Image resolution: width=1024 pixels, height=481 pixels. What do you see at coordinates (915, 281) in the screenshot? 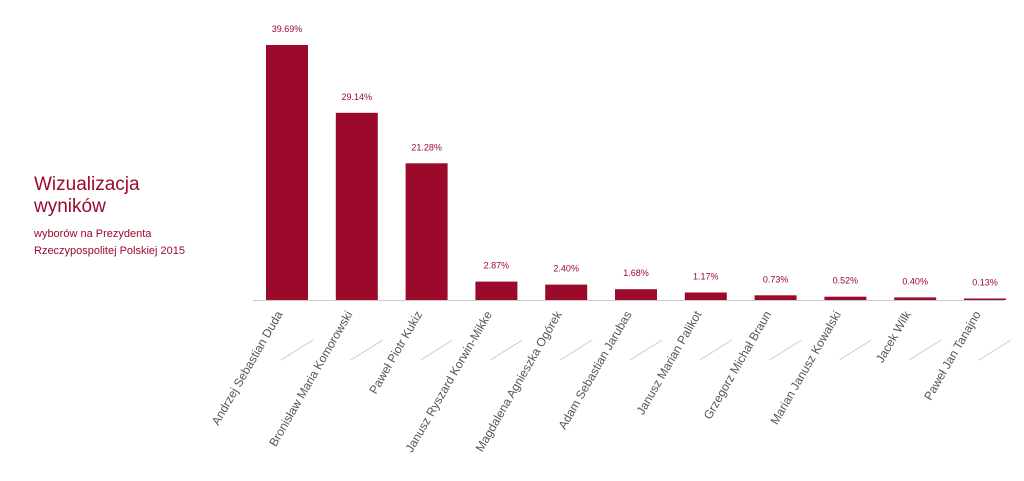
I see `data-label: 0.40%` at bounding box center [915, 281].